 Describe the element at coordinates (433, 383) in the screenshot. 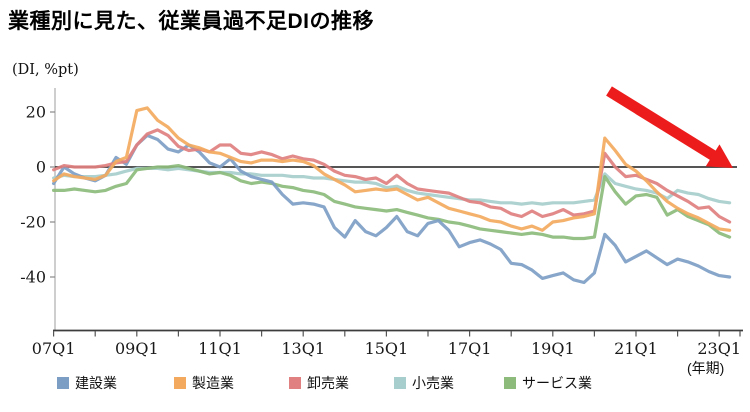

I see `legend-label-retail: 小売業` at that location.